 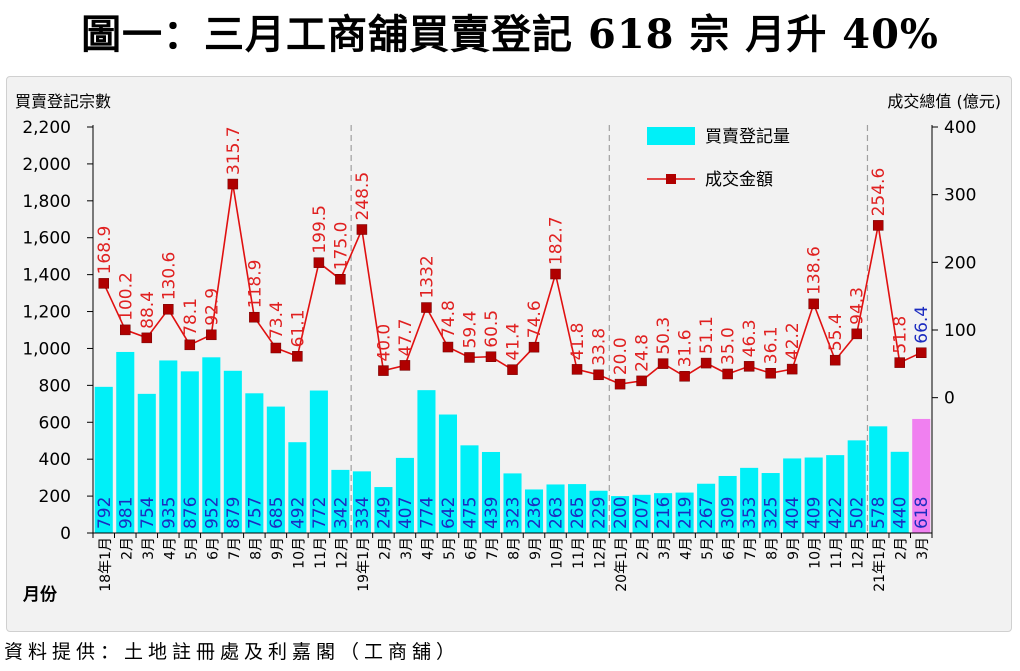 What do you see at coordinates (148, 310) in the screenshot?
I see `line-value-label: 88.4` at bounding box center [148, 310].